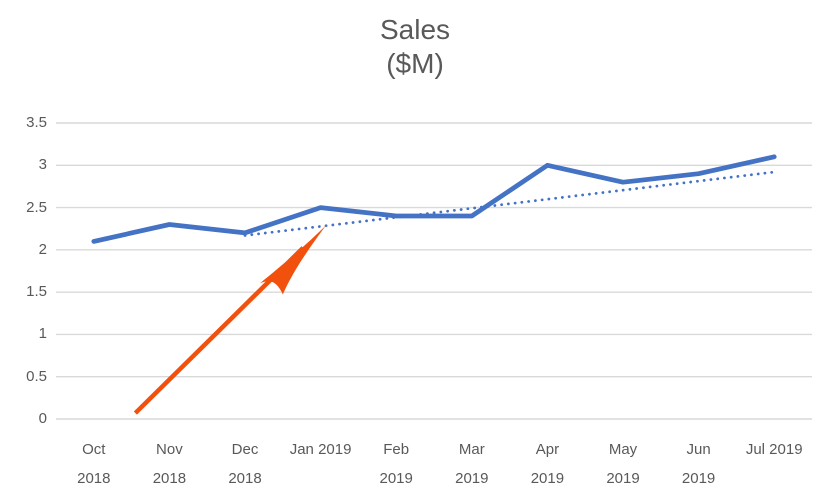 The height and width of the screenshot is (496, 834). What do you see at coordinates (623, 464) in the screenshot?
I see `x-tick-label: May 2019` at bounding box center [623, 464].